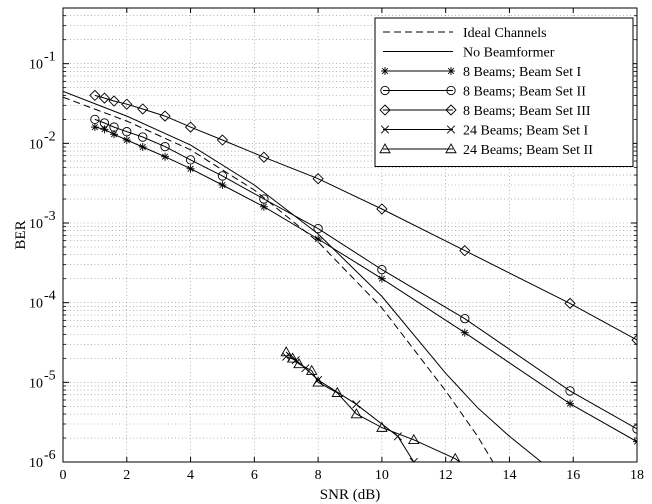  What do you see at coordinates (522, 72) in the screenshot?
I see `legend-entry: 8 Beams; Beam Set I` at bounding box center [522, 72].